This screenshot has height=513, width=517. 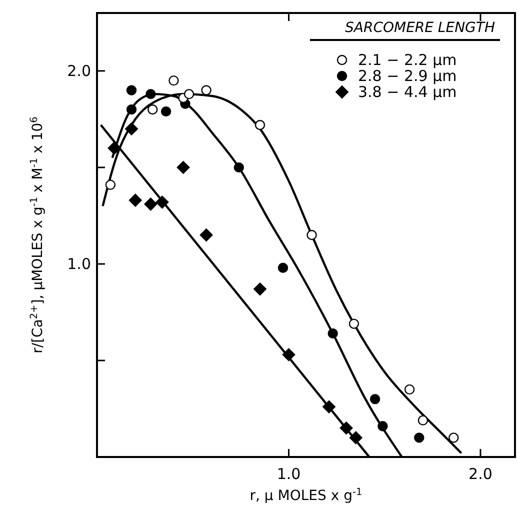 I want to click on legend-label: 3.8 − 4.4 μm, so click(x=407, y=92).